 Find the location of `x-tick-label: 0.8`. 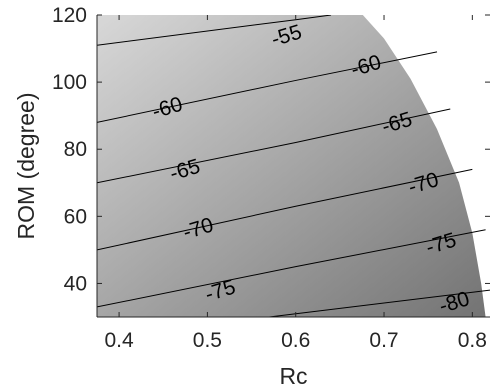

x-tick-label: 0.8 is located at coordinates (472, 340).